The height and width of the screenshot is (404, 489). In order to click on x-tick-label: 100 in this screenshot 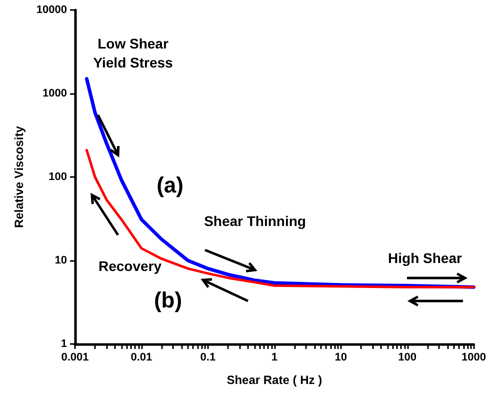, I will do `click(407, 358)`.